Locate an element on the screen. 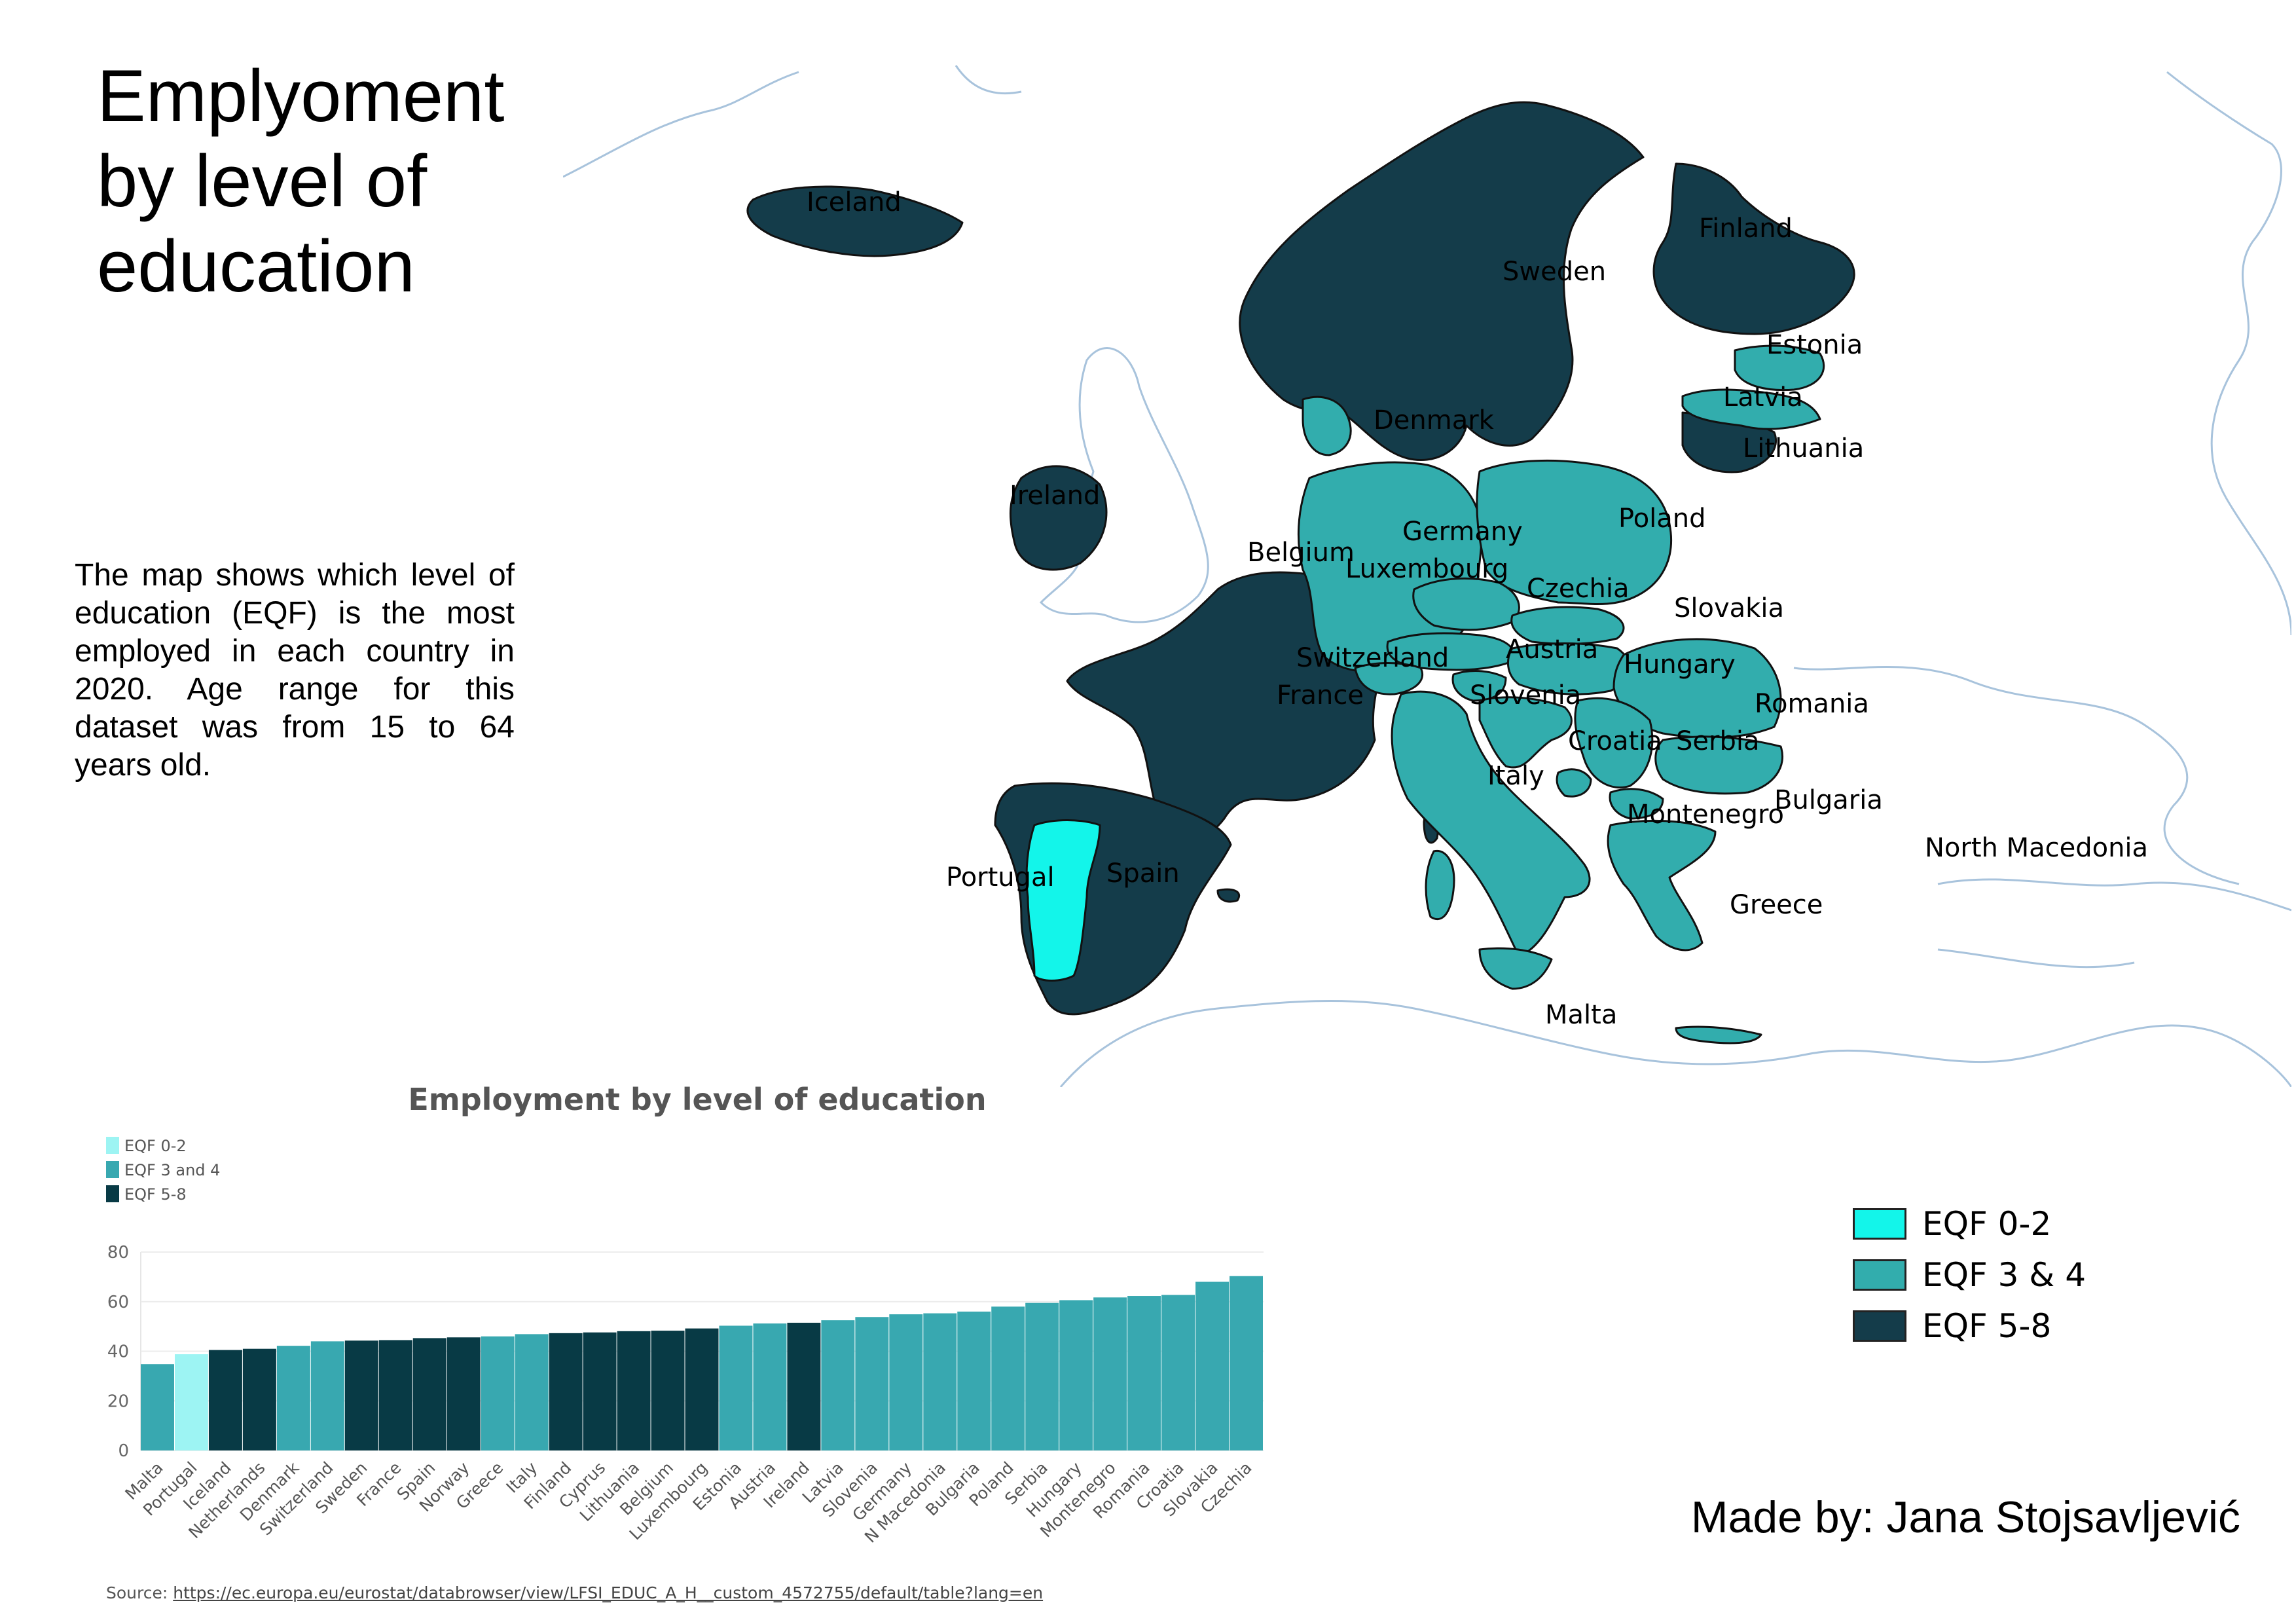  bar-n-macedonia is located at coordinates (940, 1381).